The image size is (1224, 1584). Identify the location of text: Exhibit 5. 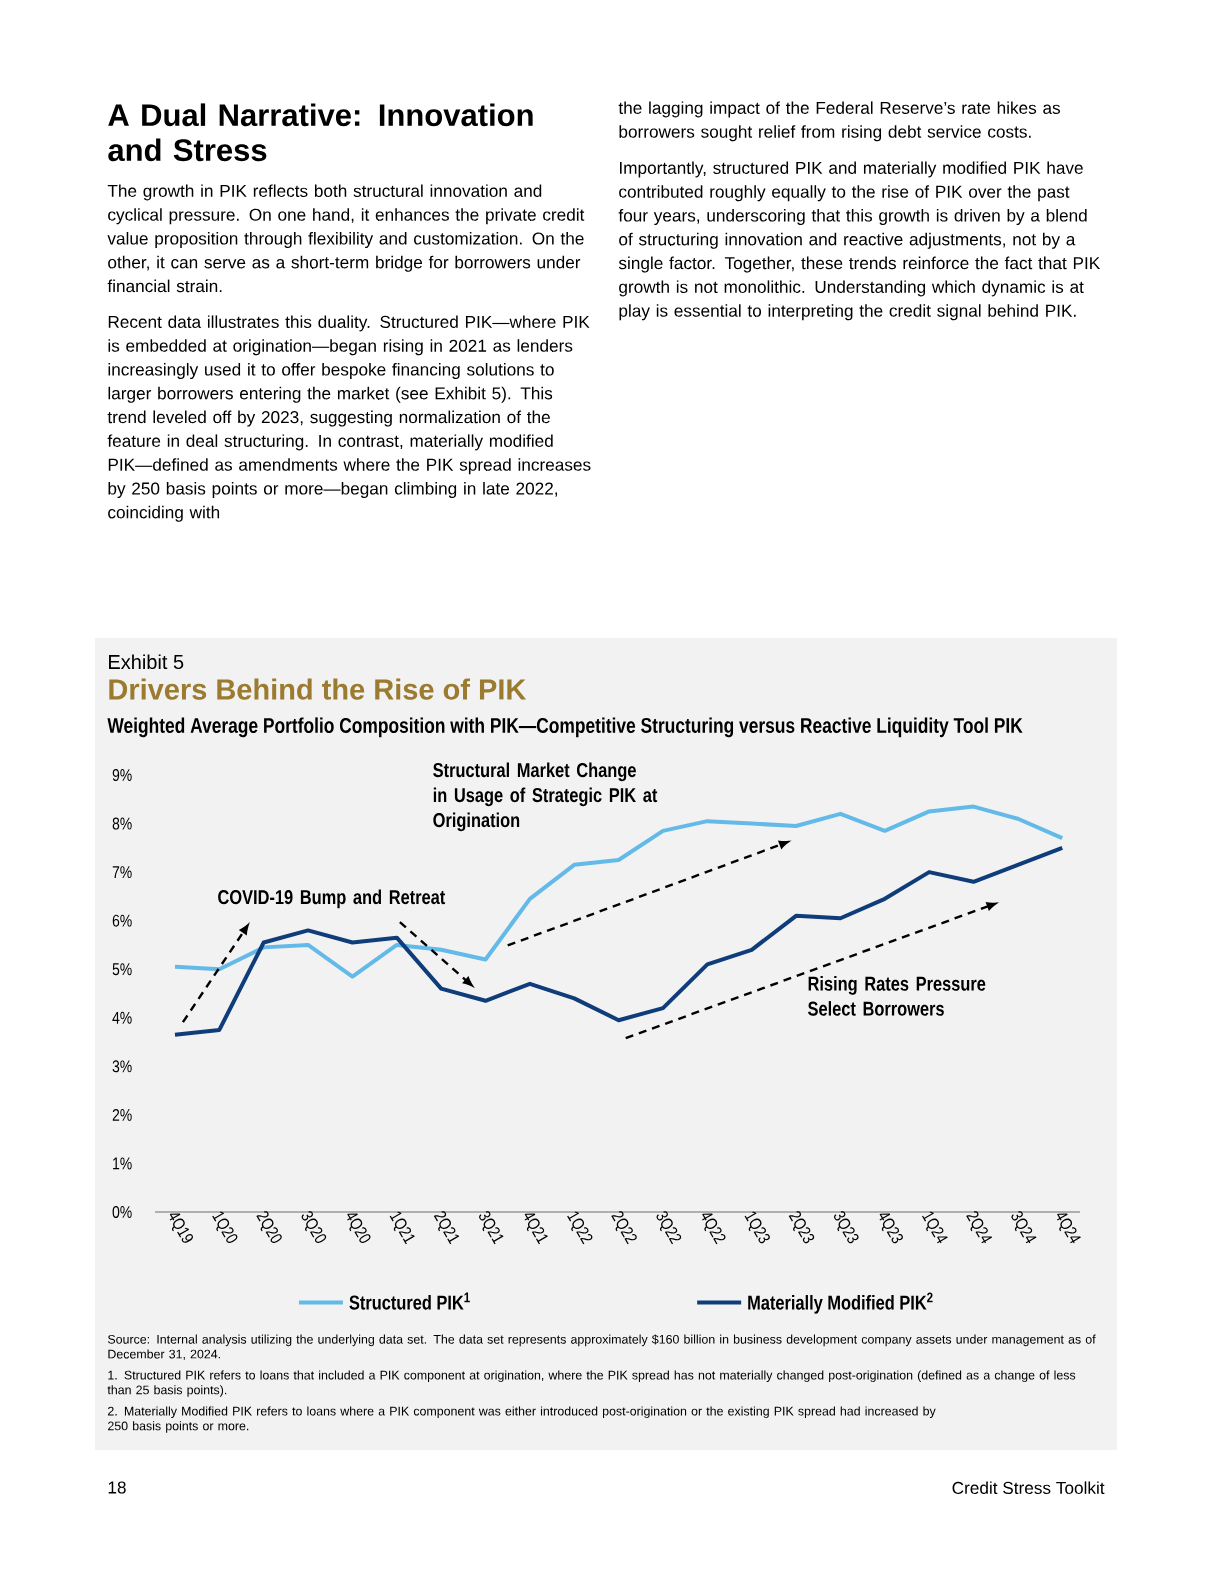
(146, 662).